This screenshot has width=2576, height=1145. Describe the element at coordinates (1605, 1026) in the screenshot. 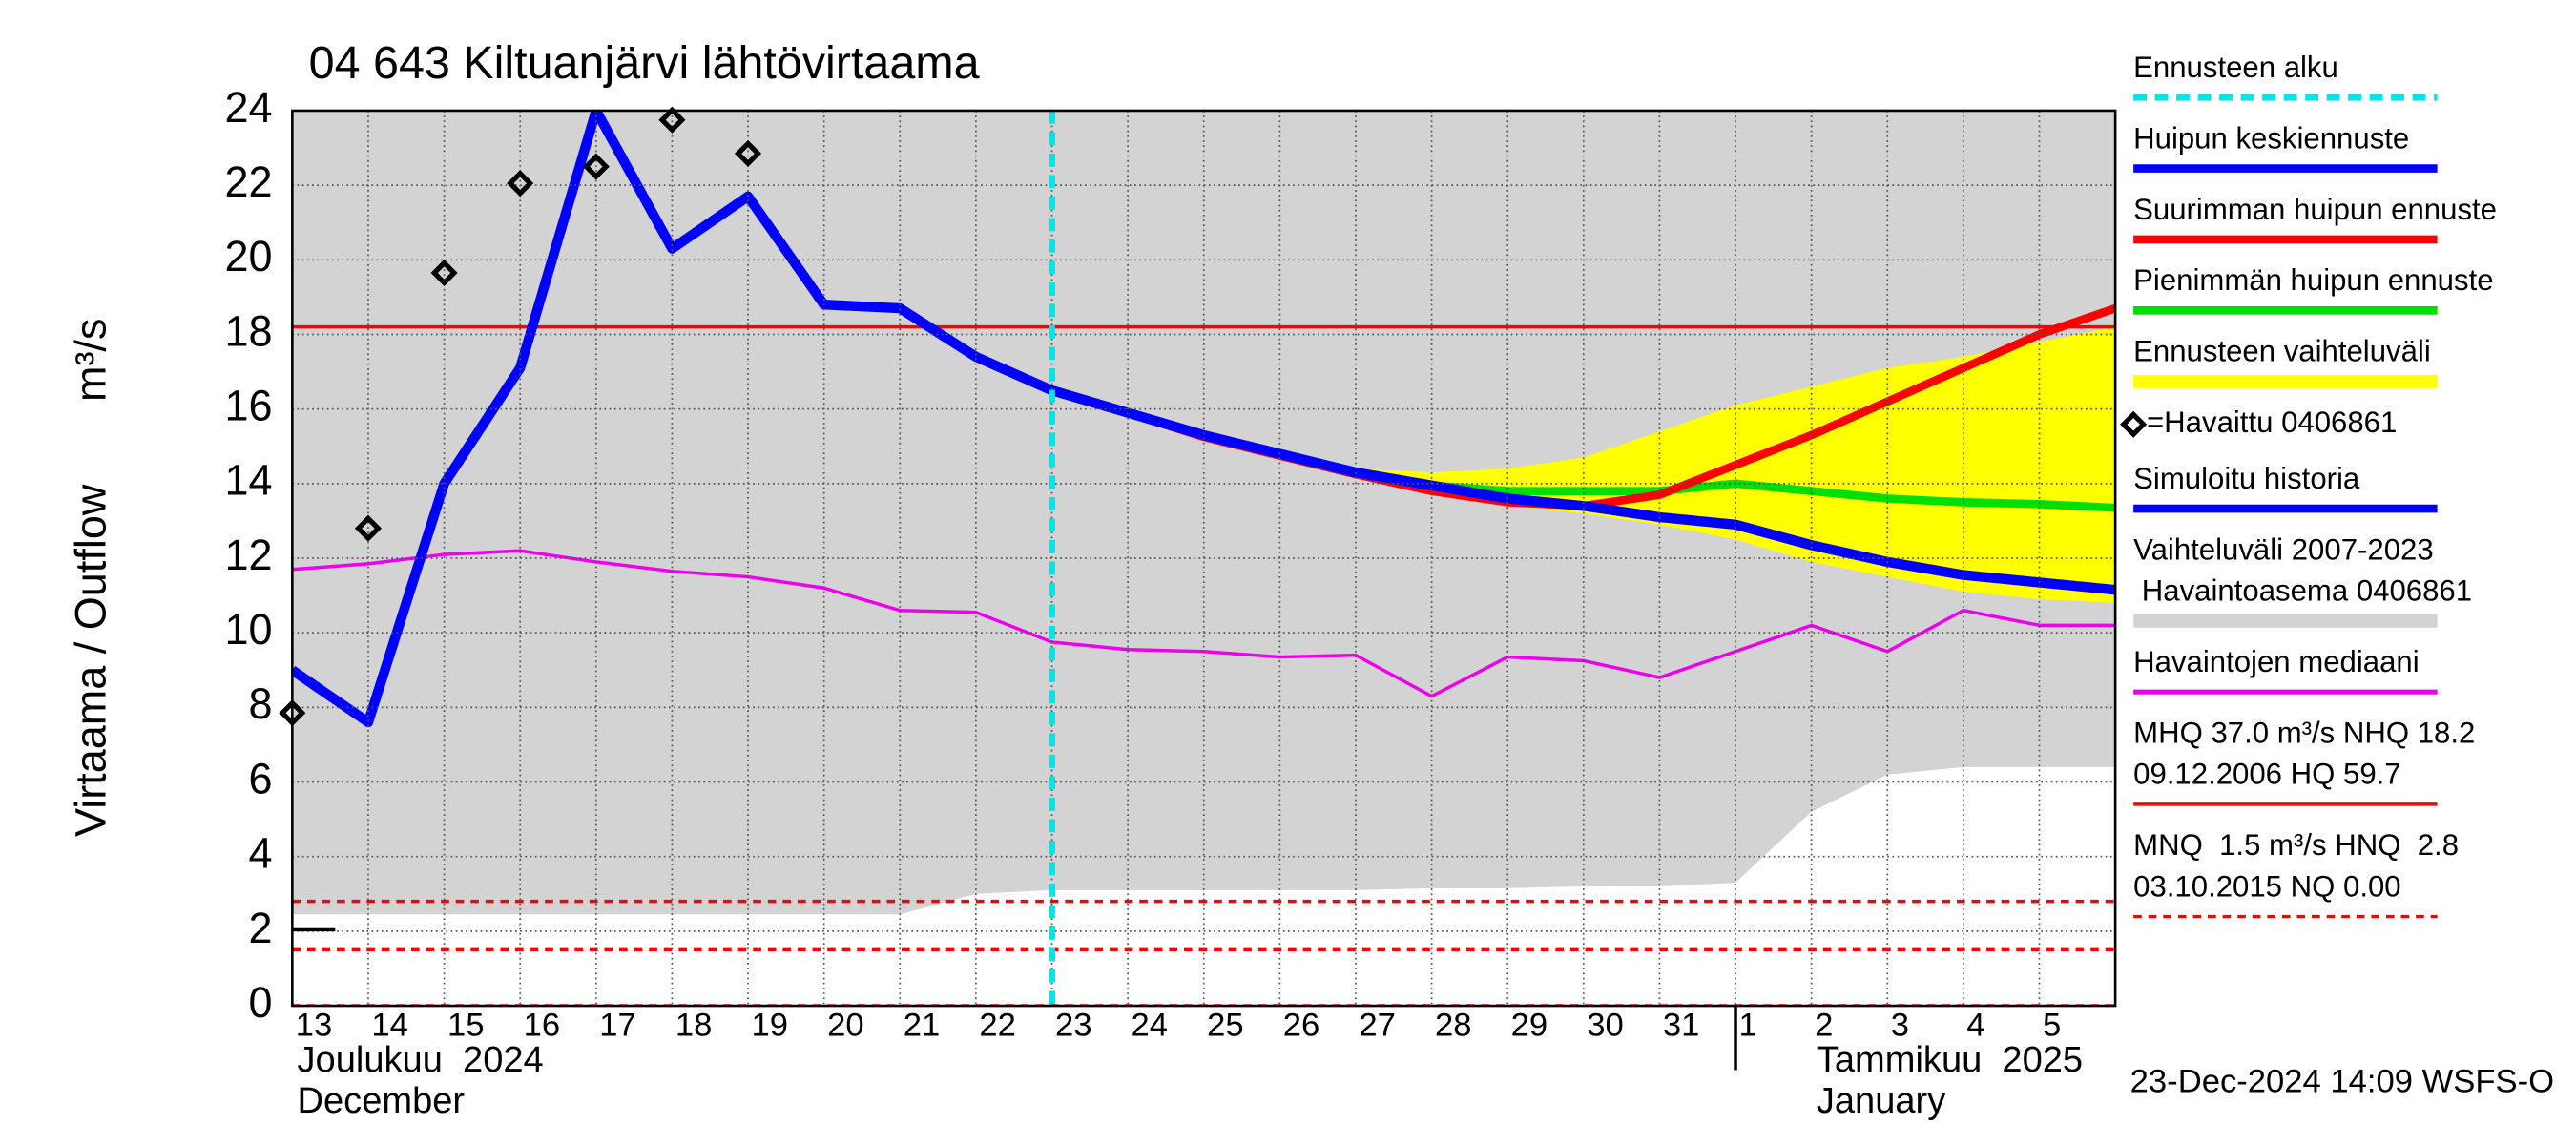

I see `x-tick-label: 30` at that location.